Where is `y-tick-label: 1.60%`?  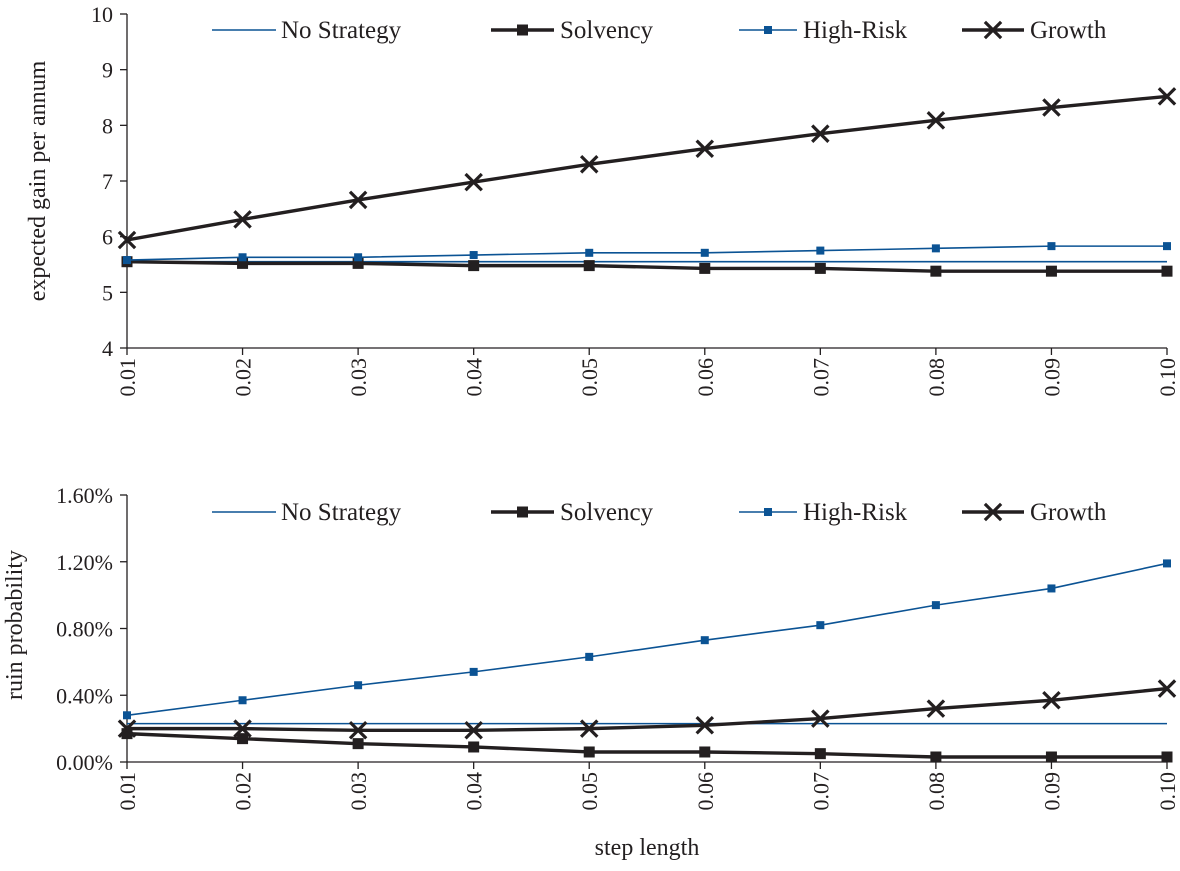
y-tick-label: 1.60% is located at coordinates (84, 495).